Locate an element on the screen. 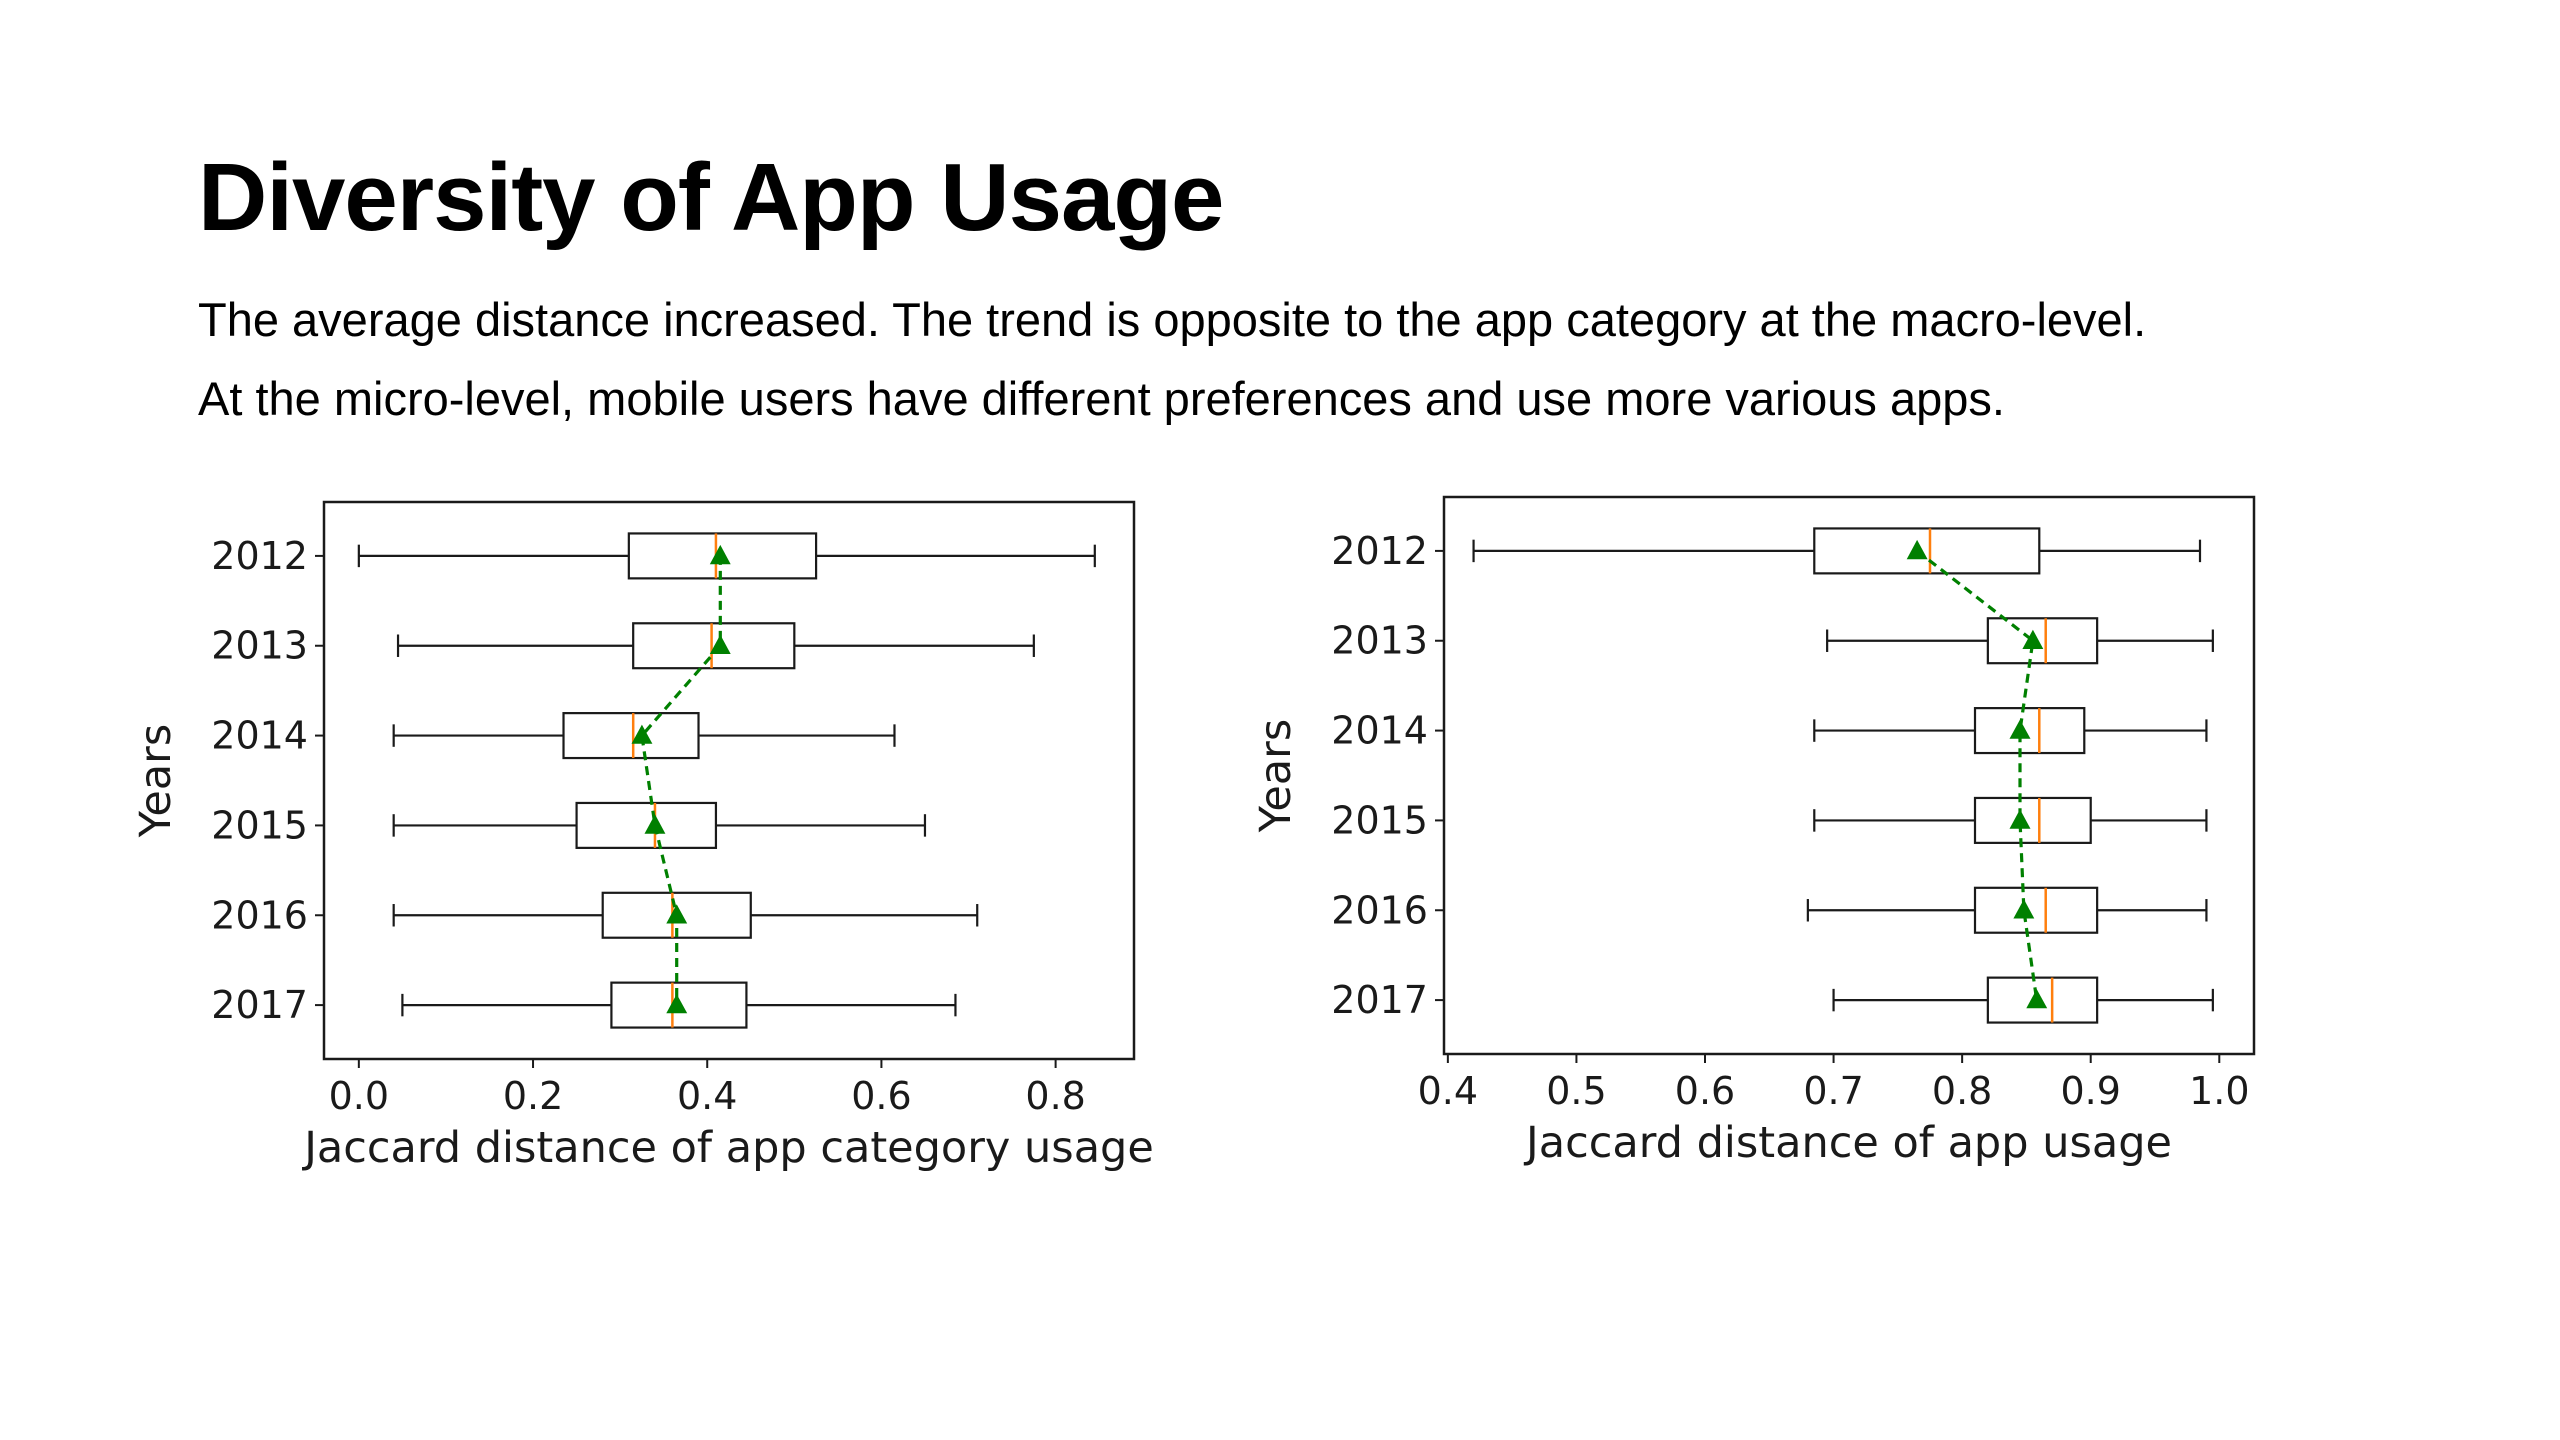 This screenshot has width=2560, height=1440. x-axis-label: Jaccard distance of app usage is located at coordinates (1847, 1143).